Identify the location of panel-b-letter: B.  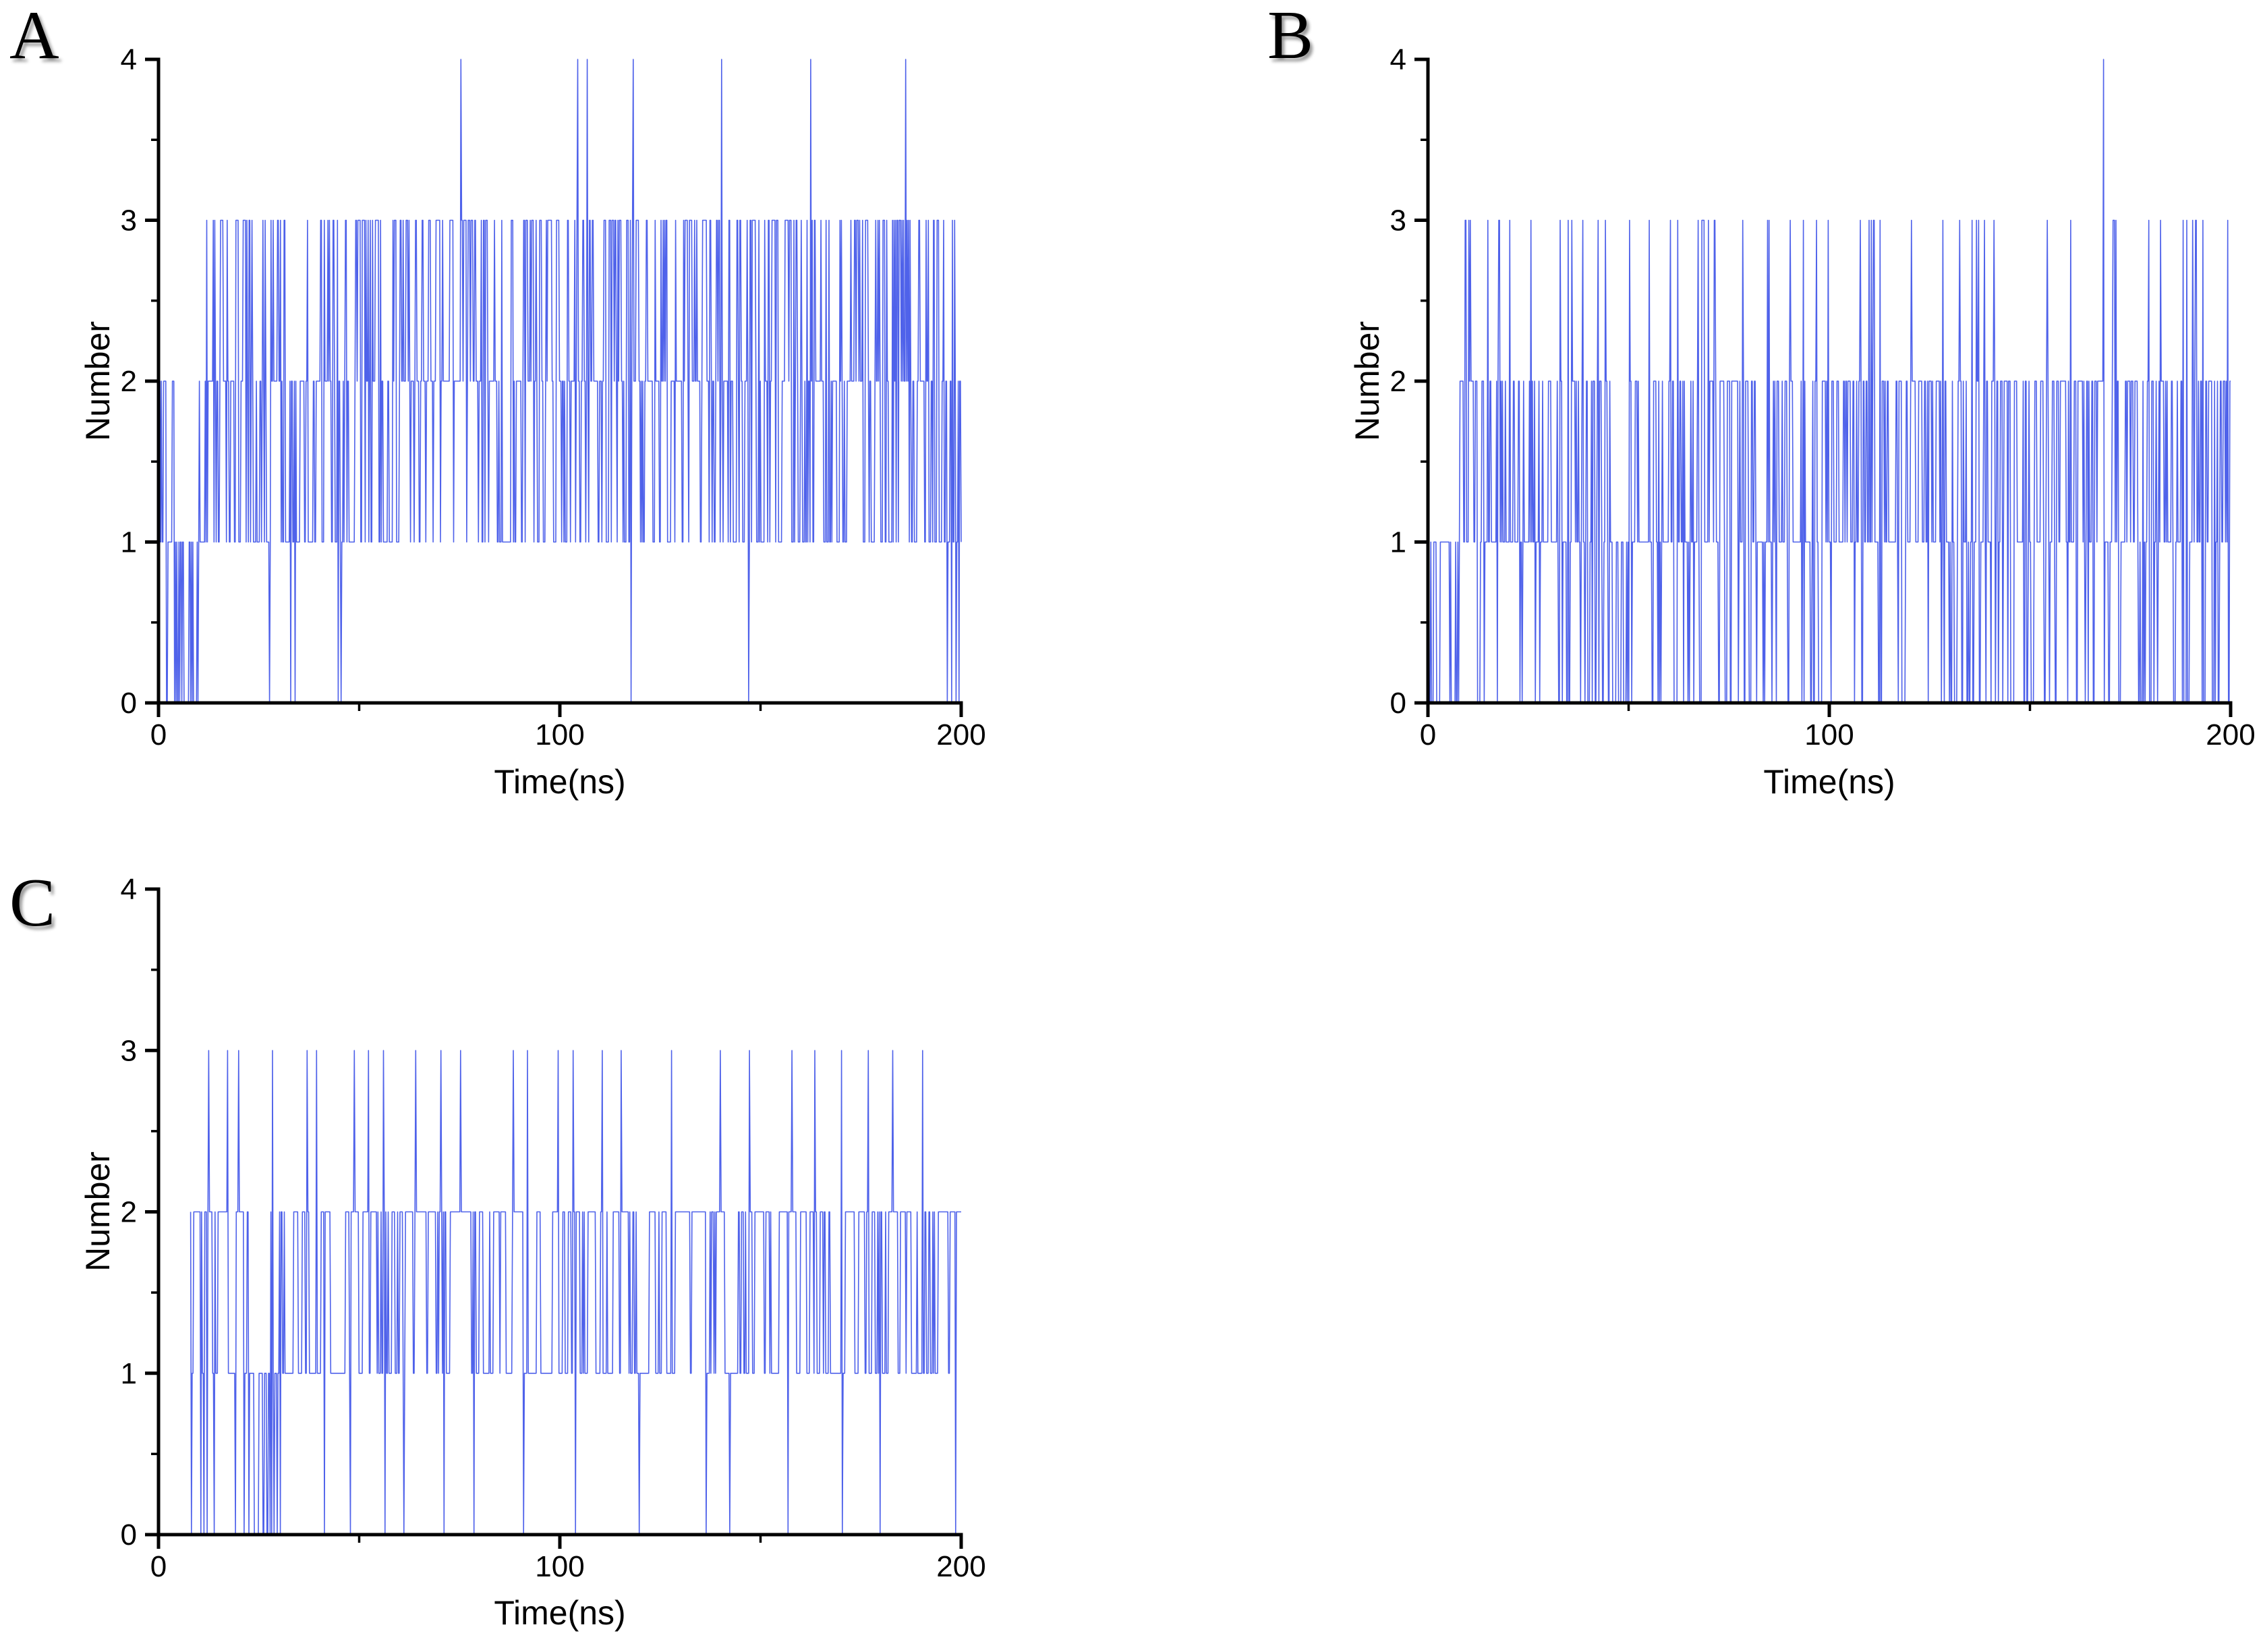
(1290, 37).